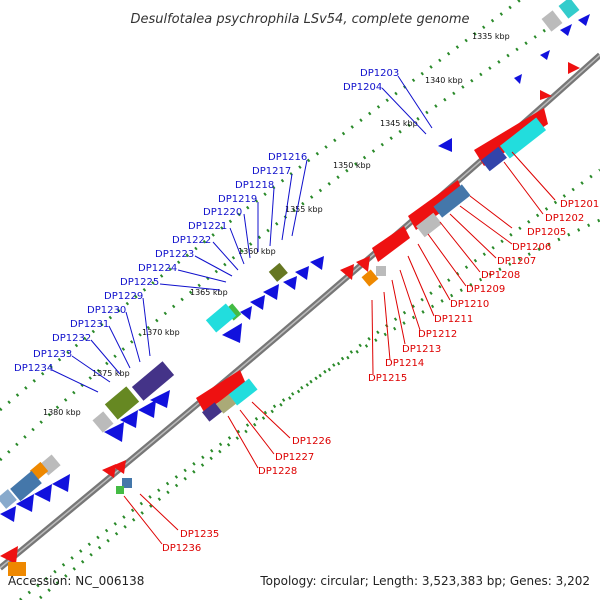  I want to click on gene-label: DP1228, so click(277, 471).